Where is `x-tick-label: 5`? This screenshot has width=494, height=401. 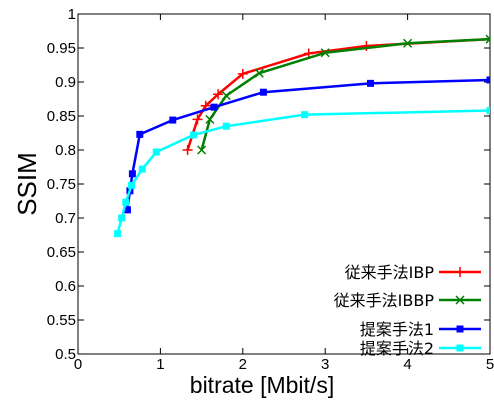
x-tick-label: 5 is located at coordinates (490, 364).